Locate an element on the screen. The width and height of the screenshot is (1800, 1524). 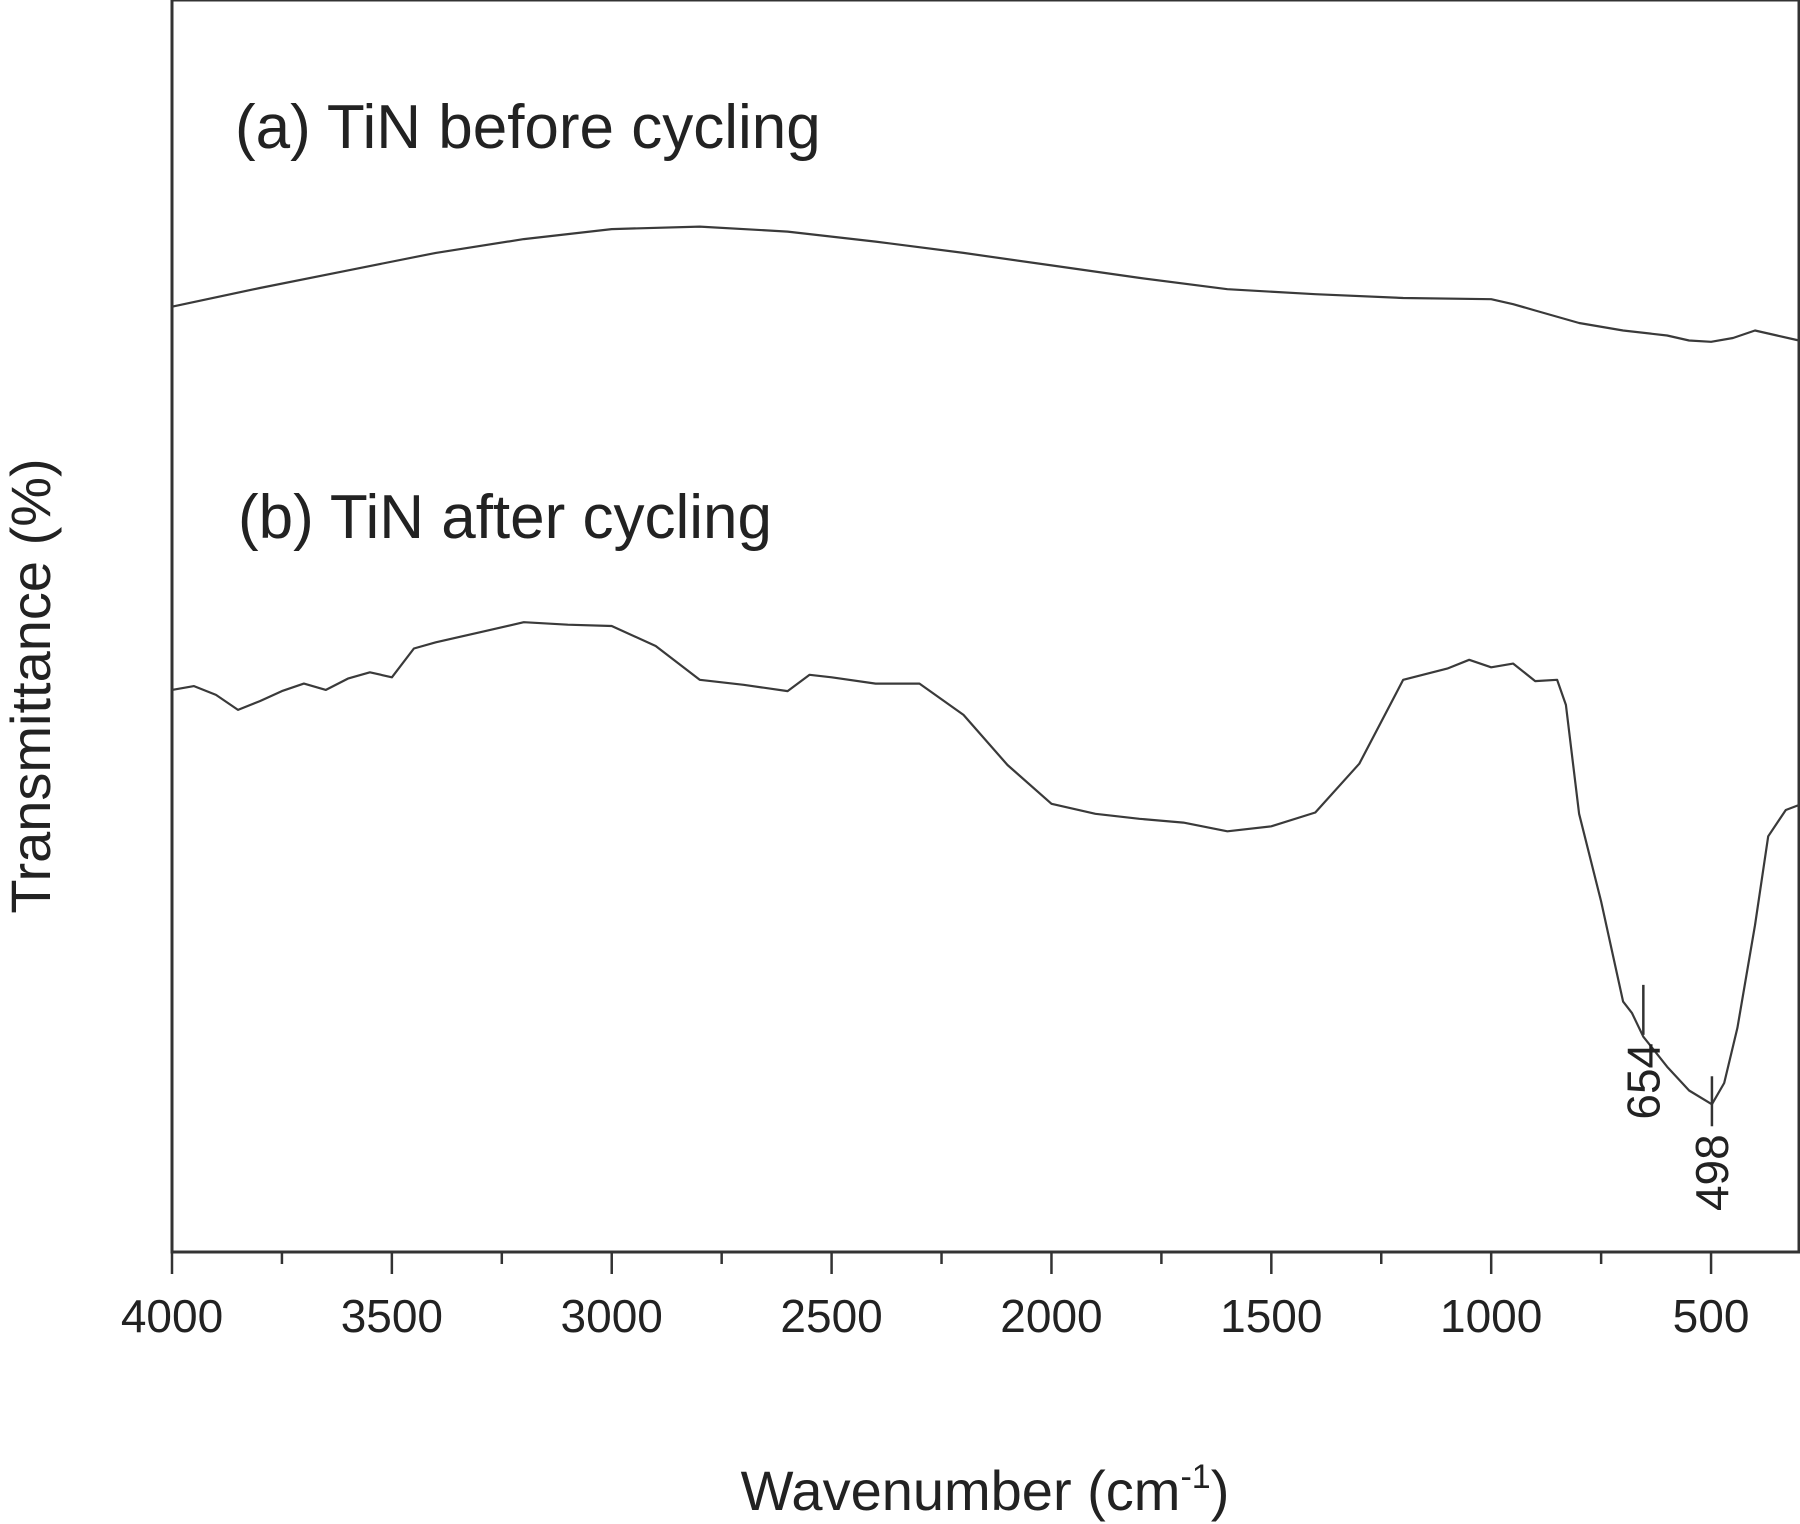
x-axis-title: Wavenumber (cm-1) is located at coordinates (985, 1490).